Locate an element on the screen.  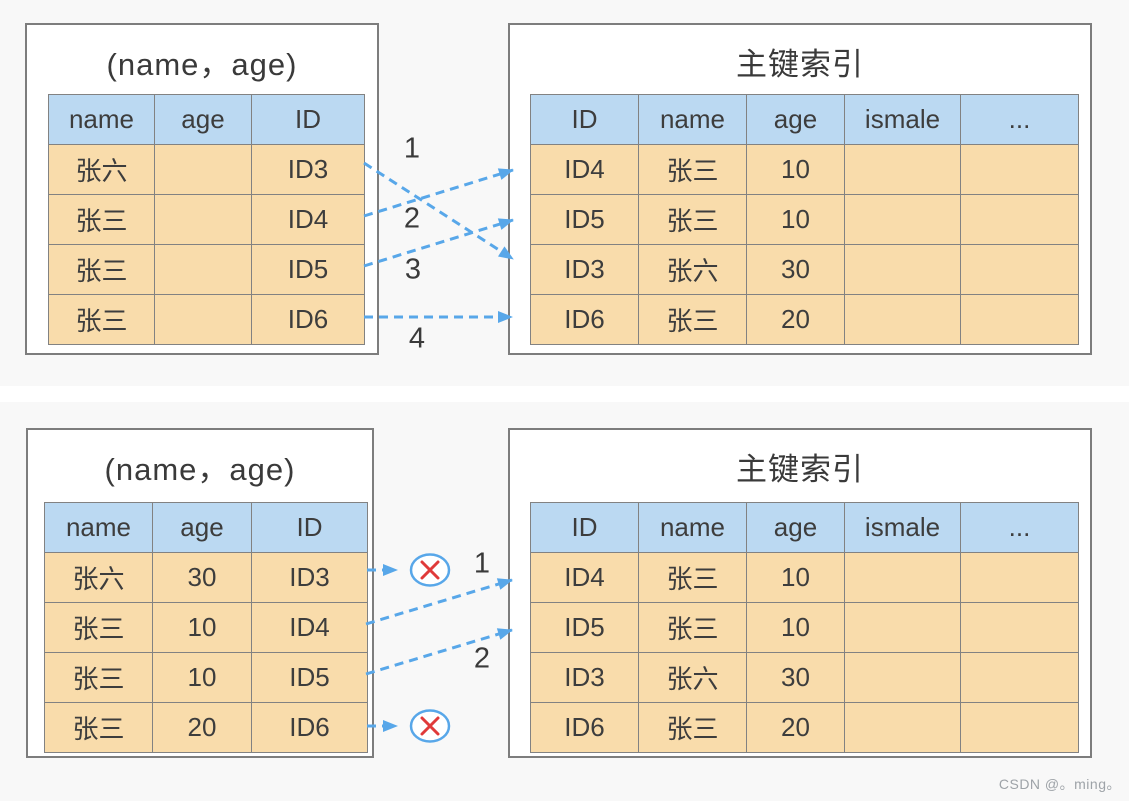
table-row: 张六 30 ID3 is located at coordinates (206, 577).